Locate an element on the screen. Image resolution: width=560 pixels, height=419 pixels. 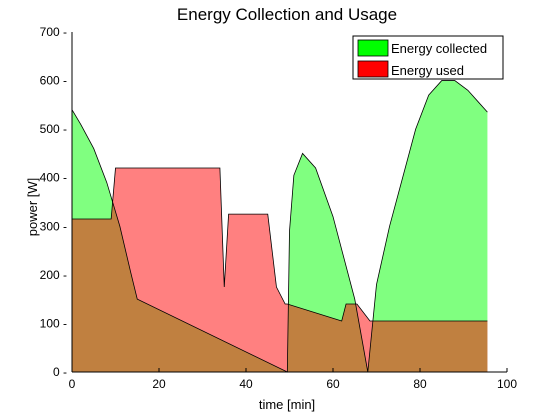
x-tick-label: 20 is located at coordinates (159, 384).